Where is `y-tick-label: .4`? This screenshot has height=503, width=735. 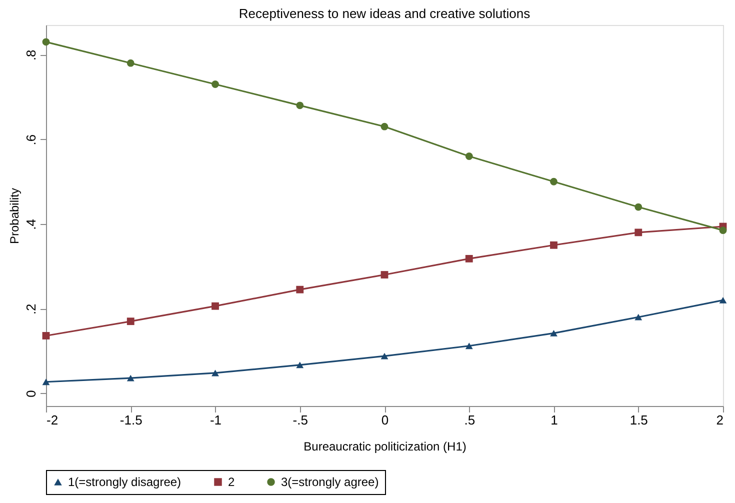 y-tick-label: .4 is located at coordinates (31, 224).